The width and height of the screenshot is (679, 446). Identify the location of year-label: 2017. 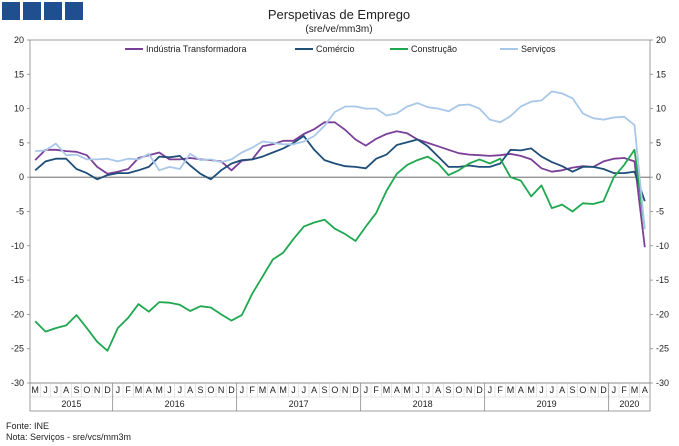
(299, 404).